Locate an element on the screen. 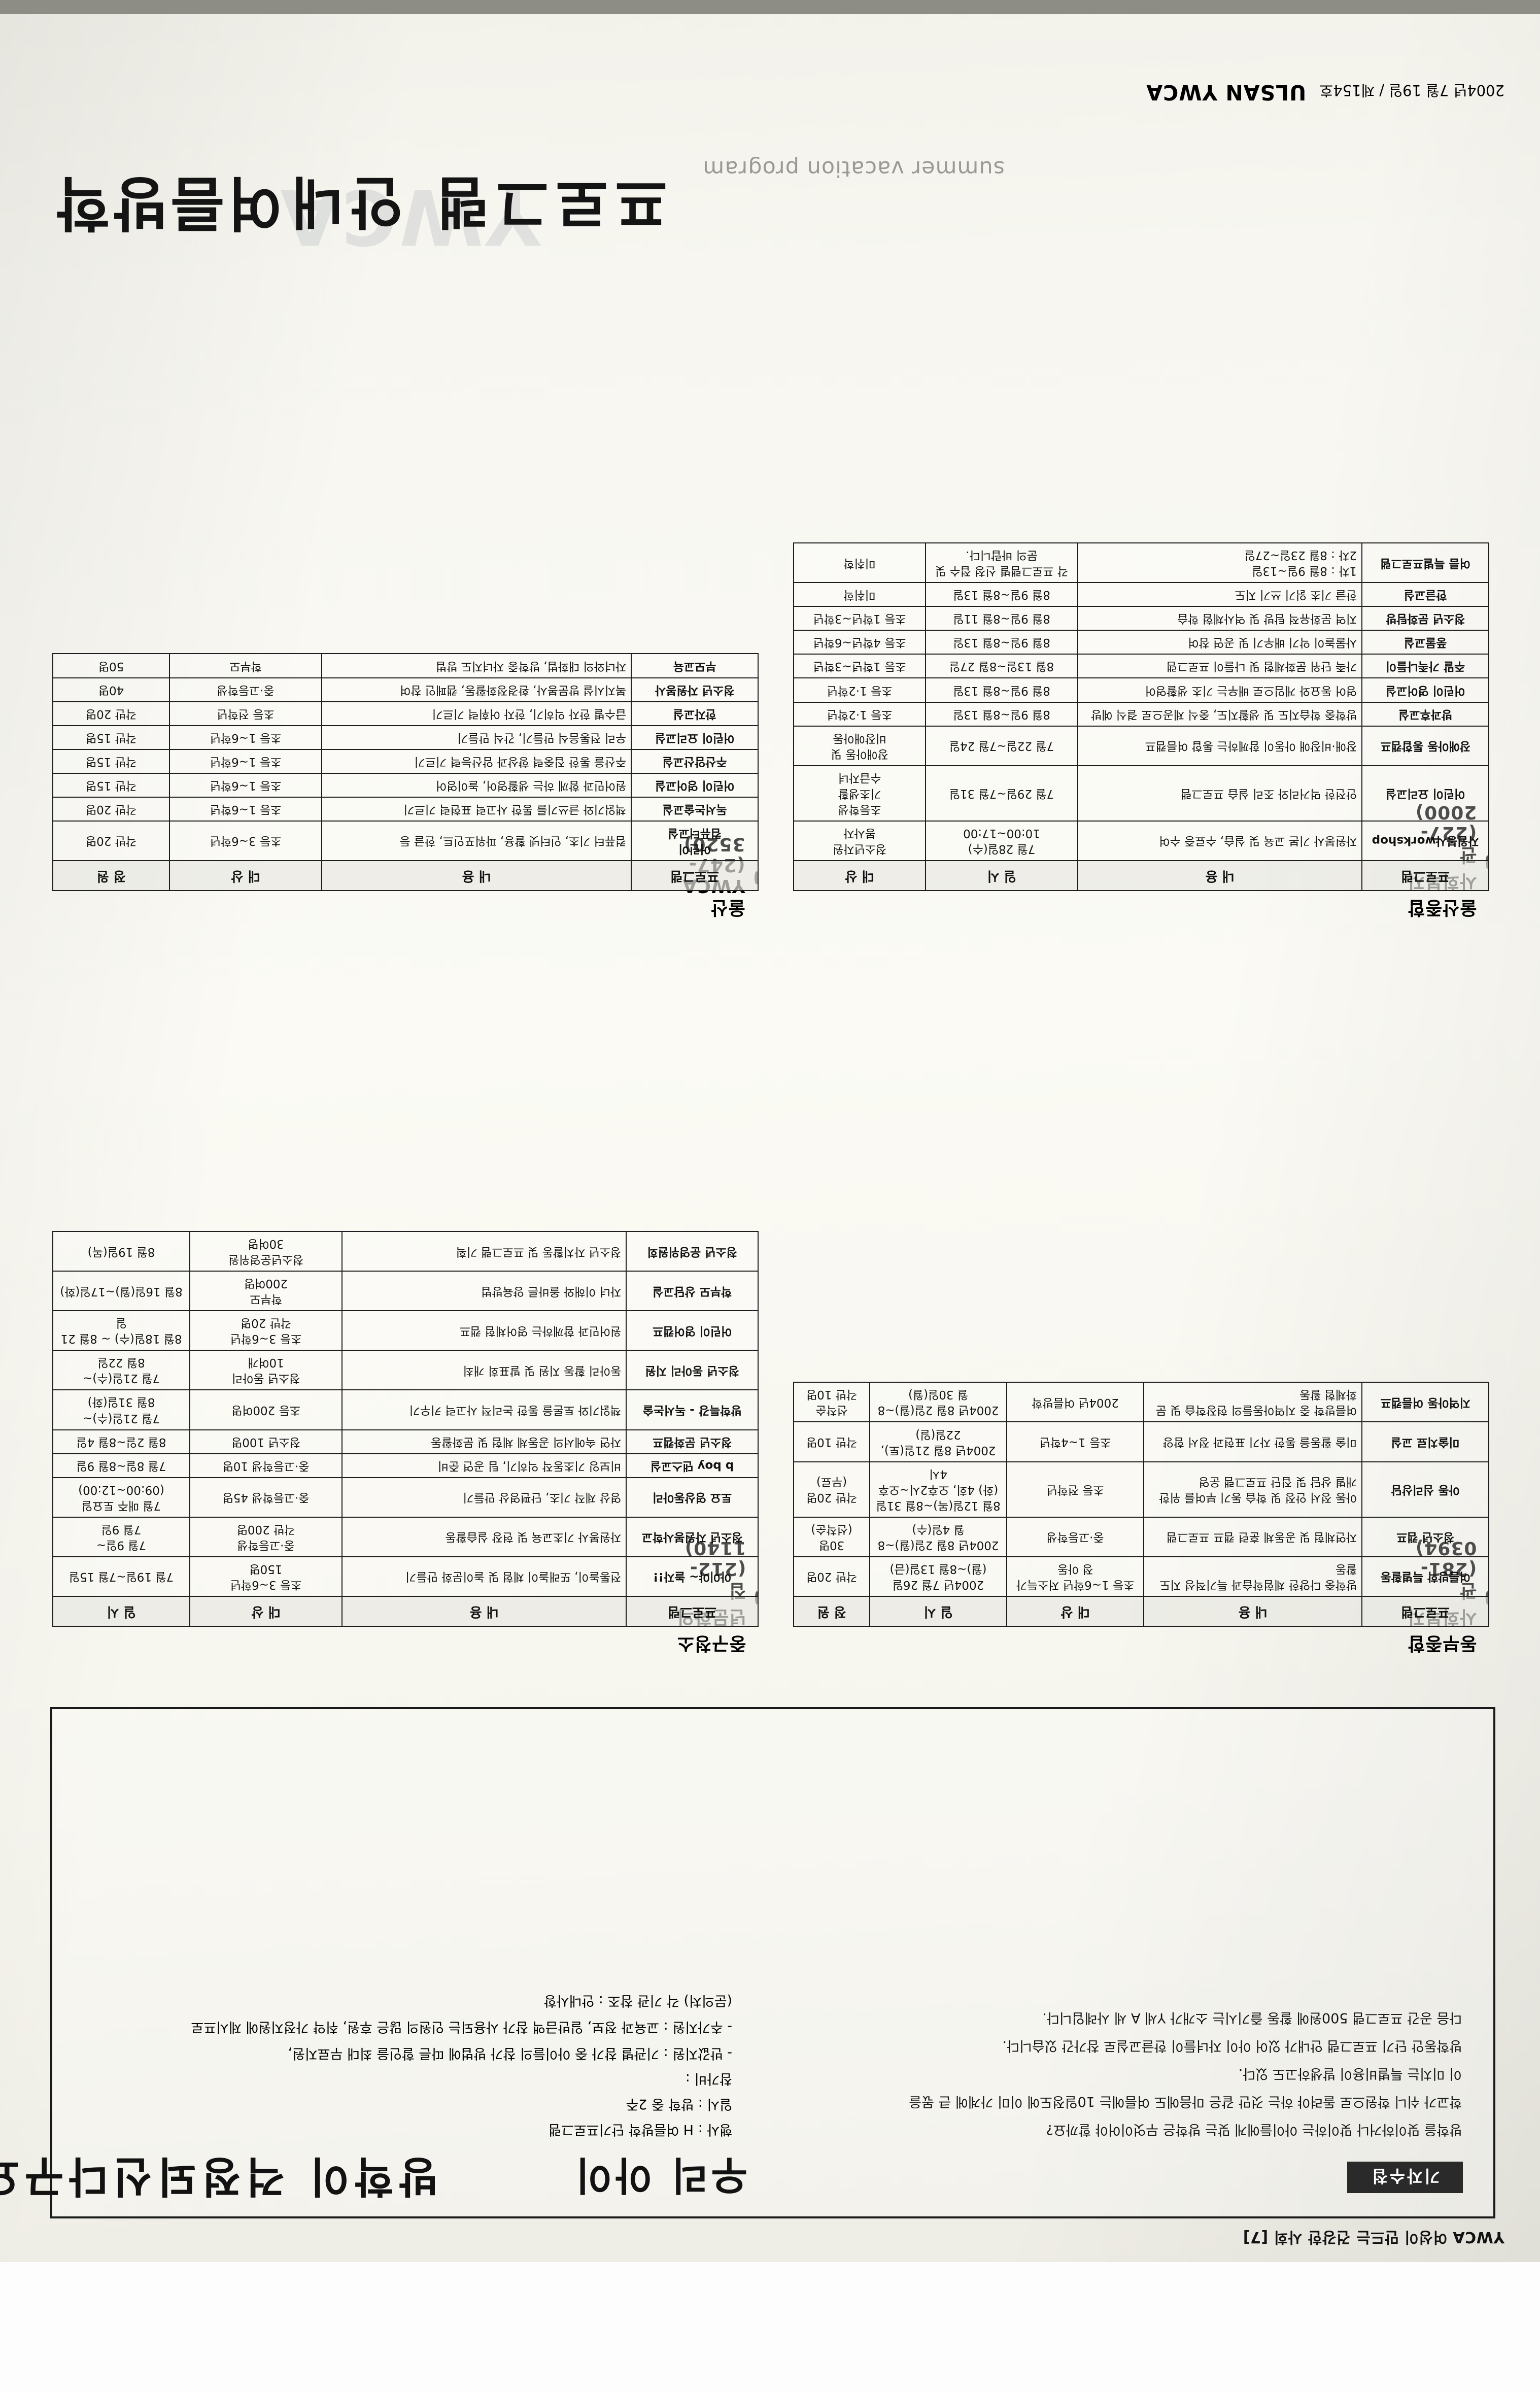 The width and height of the screenshot is (1540, 2393). table-cell: 선착순 각반 10명 is located at coordinates (832, 1402).